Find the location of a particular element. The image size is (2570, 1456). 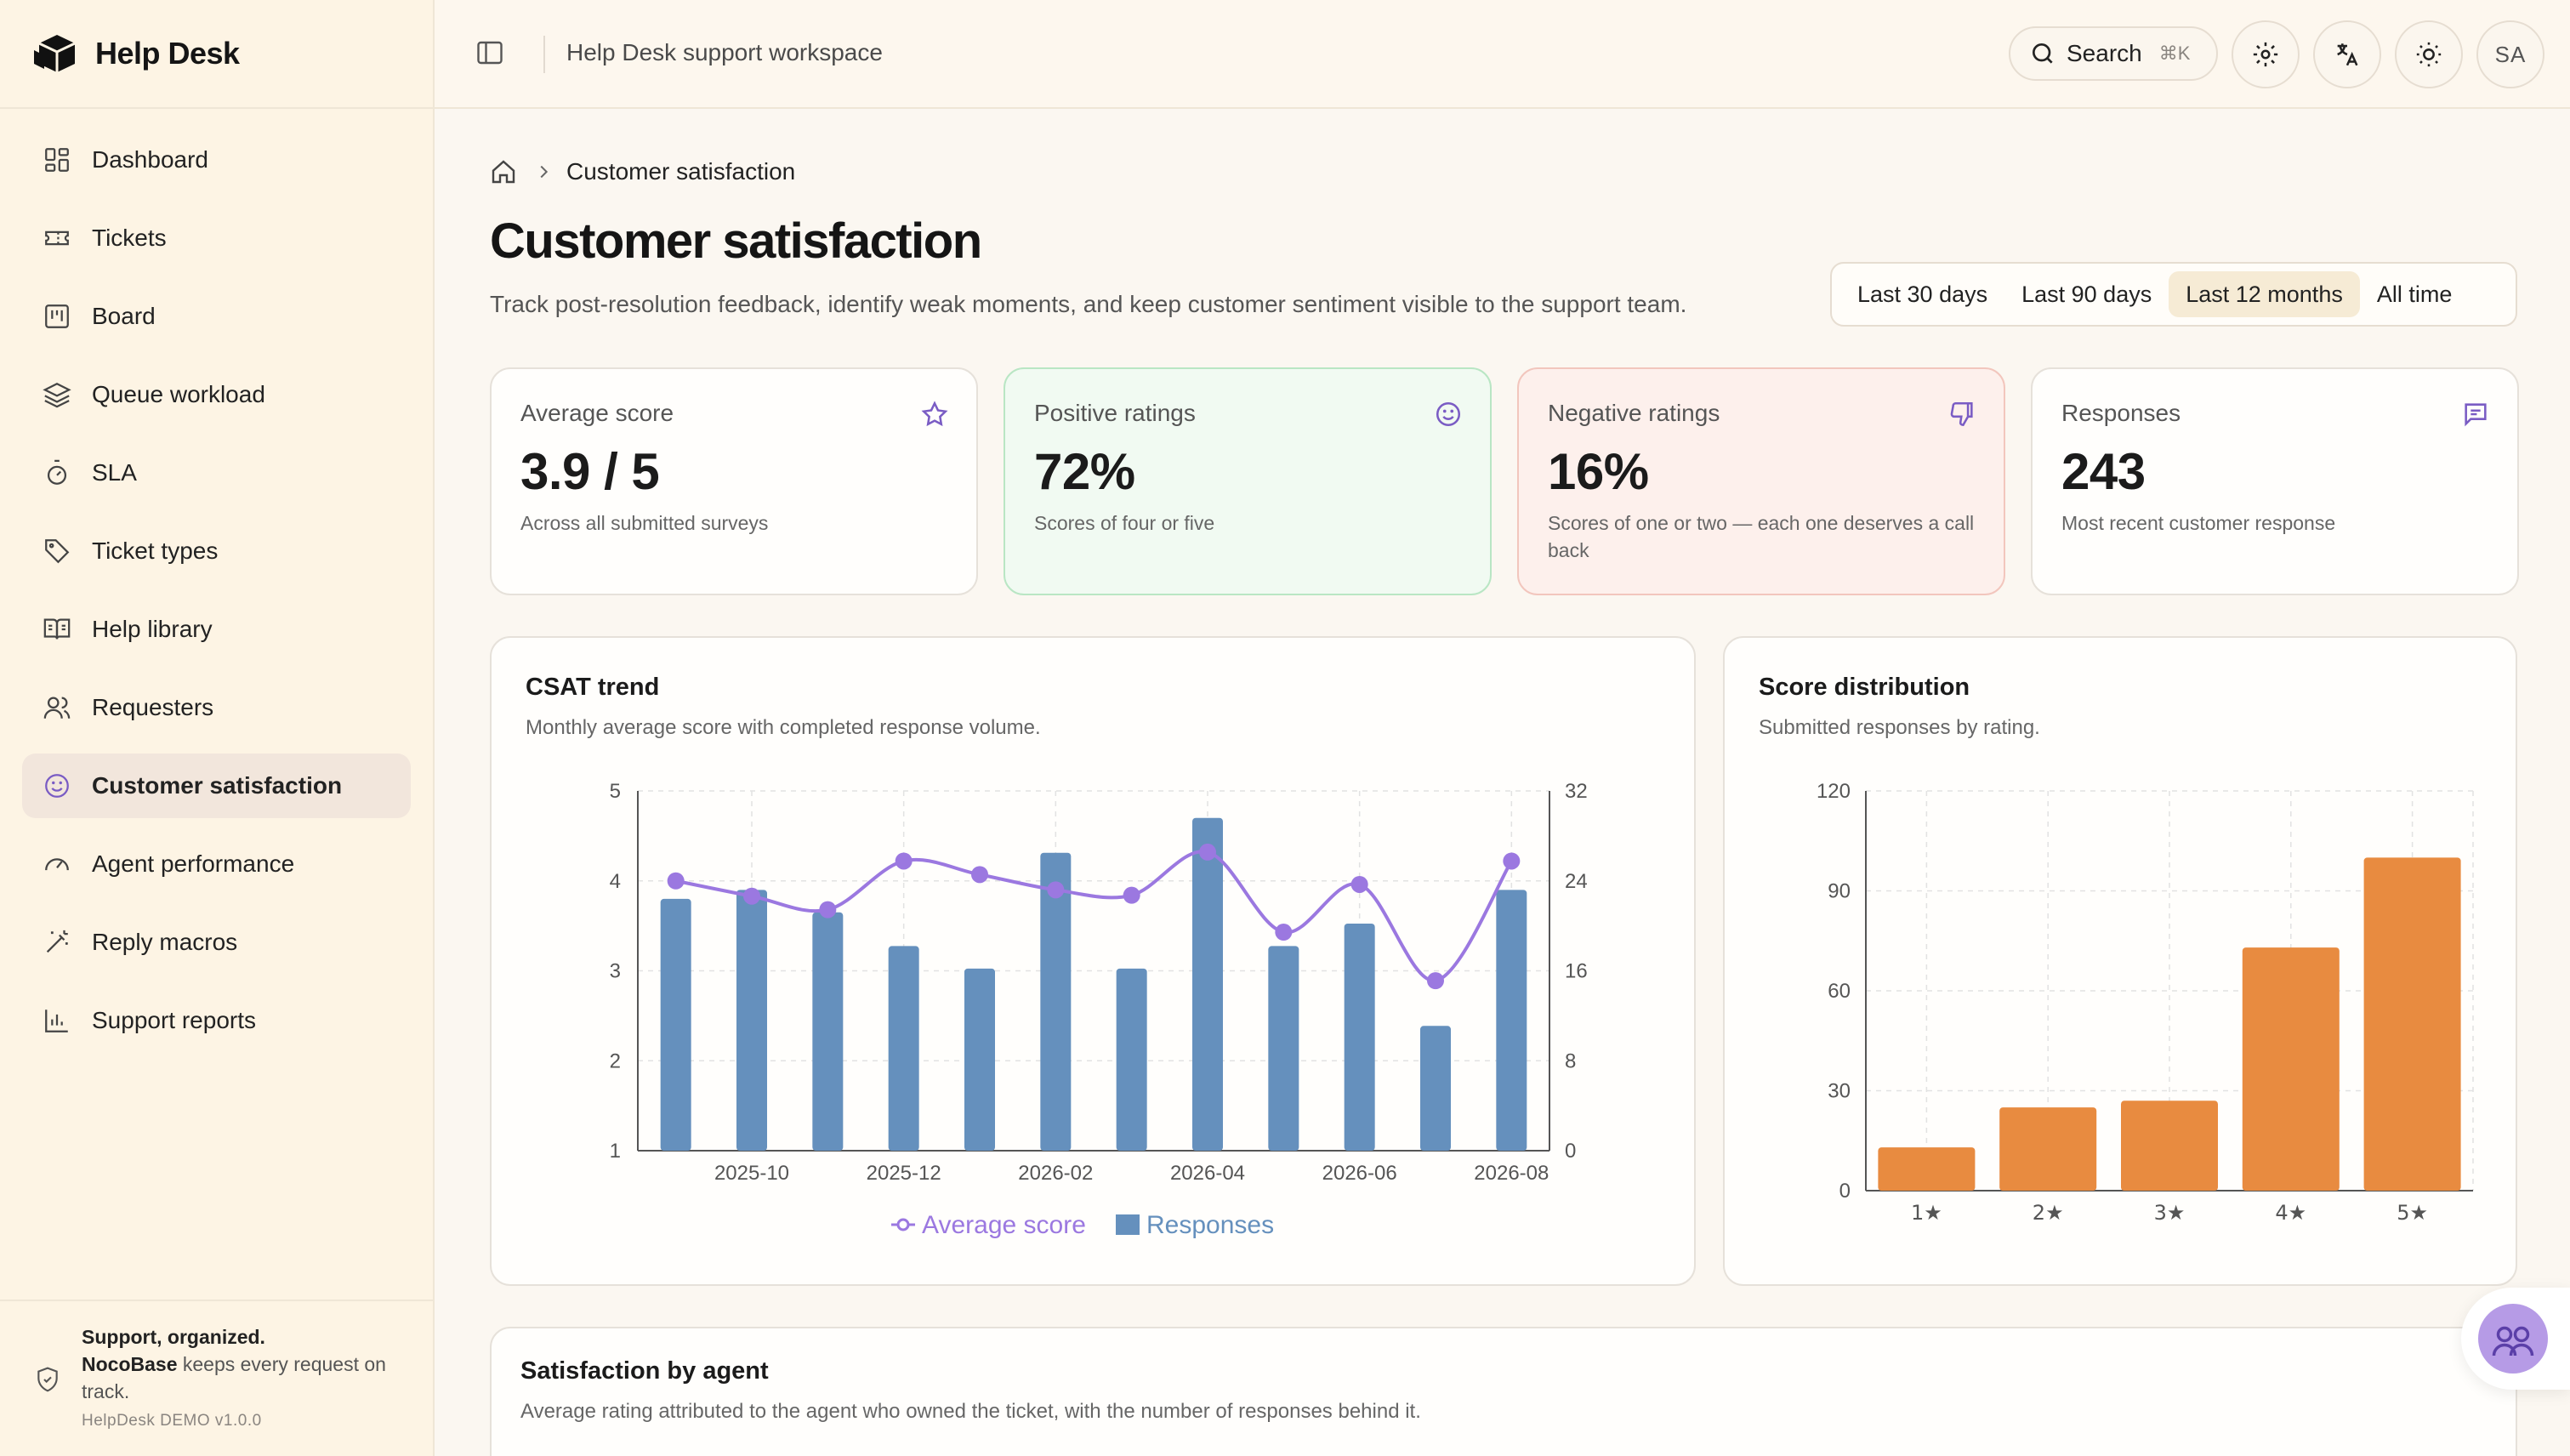

sidebar-item-label: Customer satisfaction is located at coordinates (217, 785).